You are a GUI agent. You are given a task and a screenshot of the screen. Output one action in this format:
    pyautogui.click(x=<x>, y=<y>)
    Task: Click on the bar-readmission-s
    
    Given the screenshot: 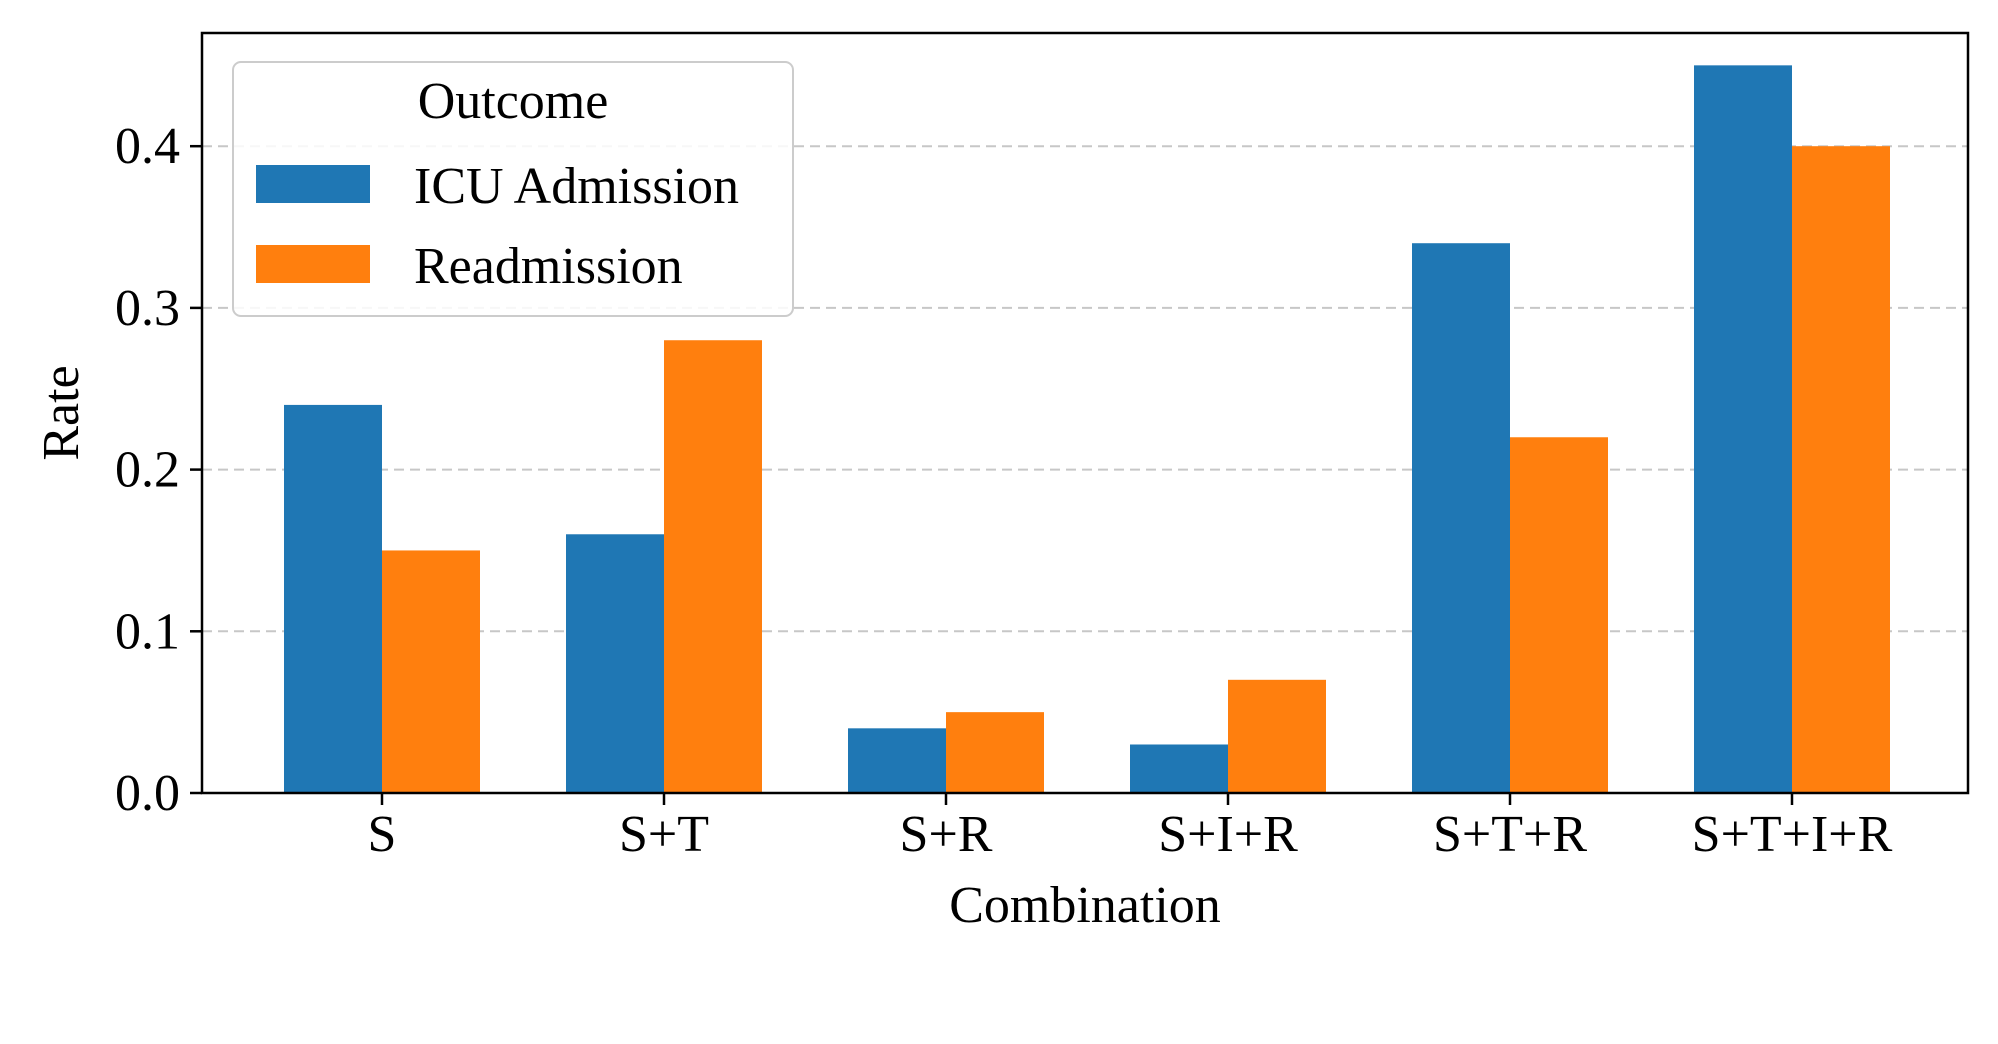 What is the action you would take?
    pyautogui.click(x=431, y=671)
    